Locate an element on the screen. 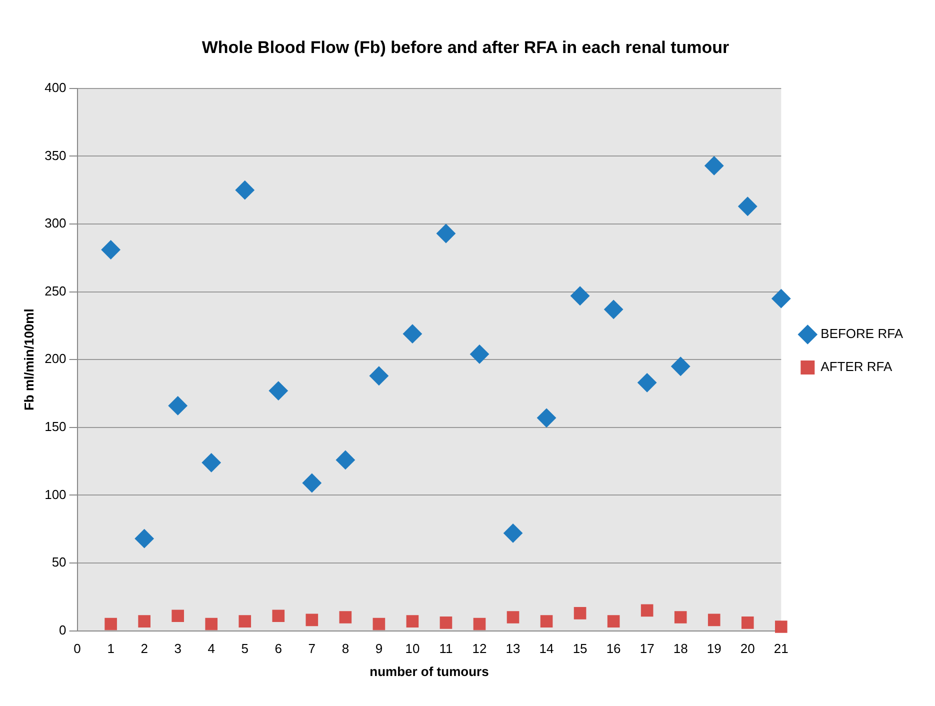 This screenshot has height=706, width=935. x-tick-label: 4 is located at coordinates (211, 648).